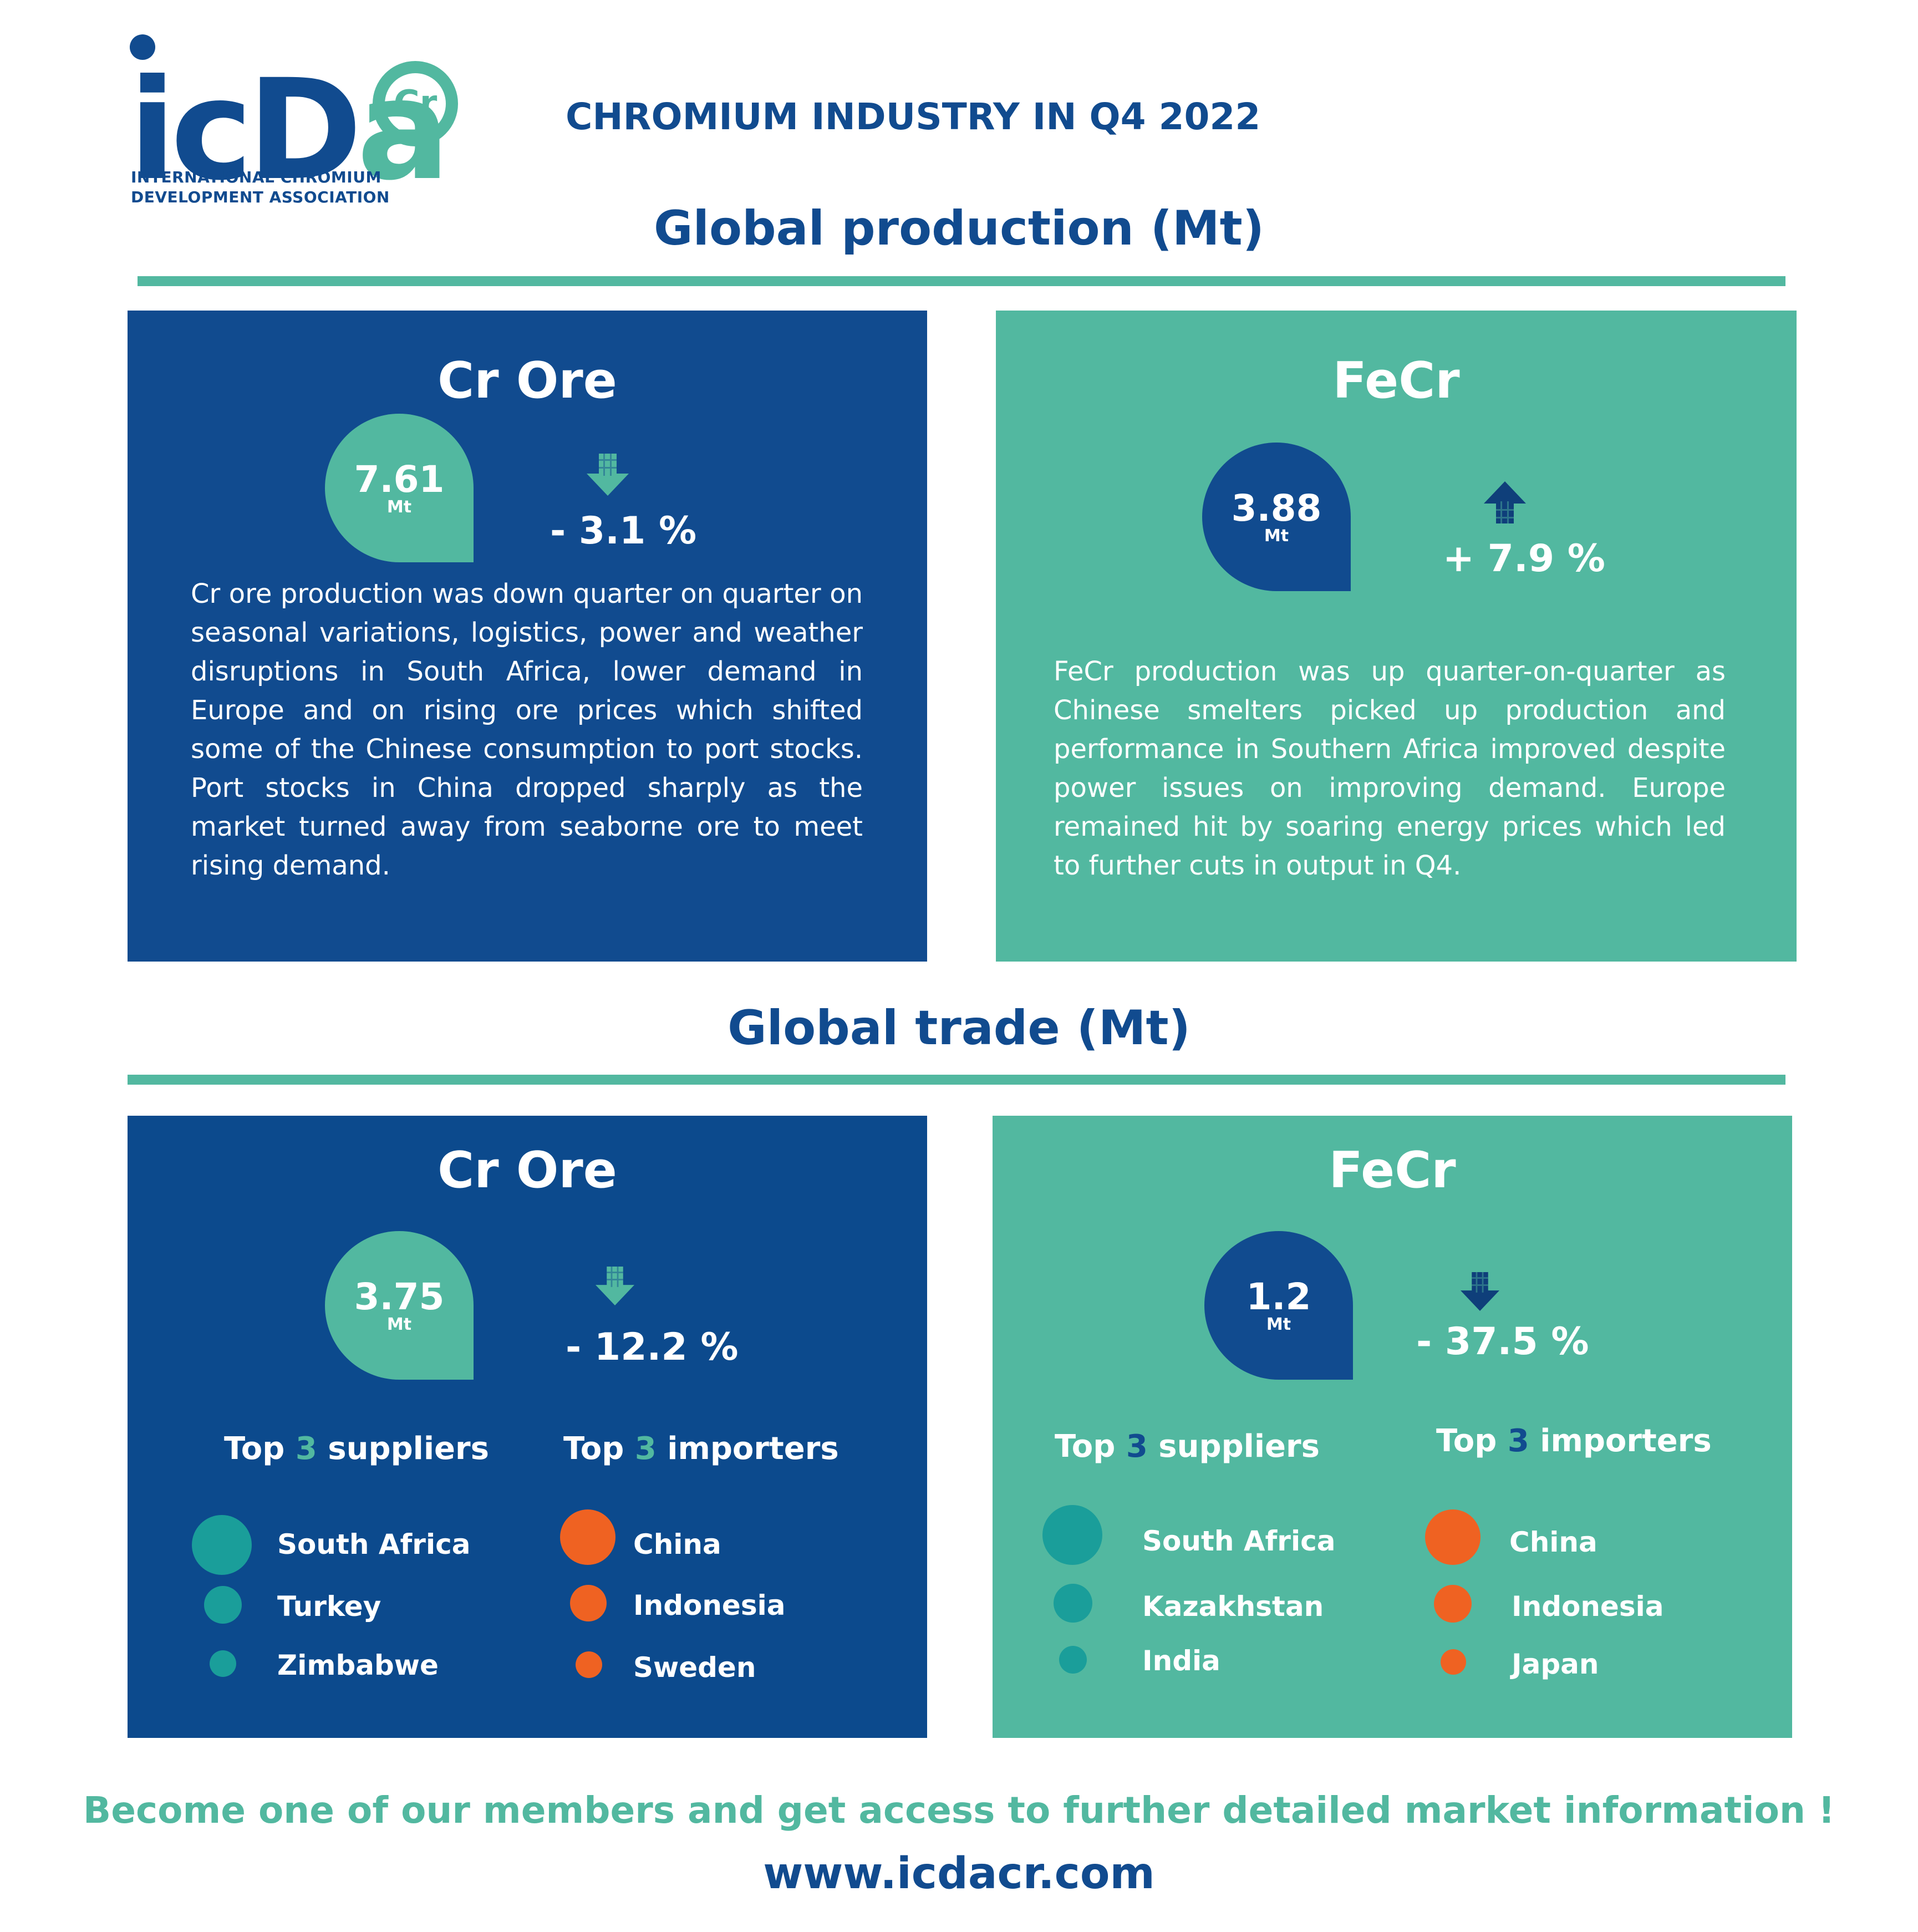  Describe the element at coordinates (527, 381) in the screenshot. I see `production-cr-ore-title: Cr Ore` at that location.